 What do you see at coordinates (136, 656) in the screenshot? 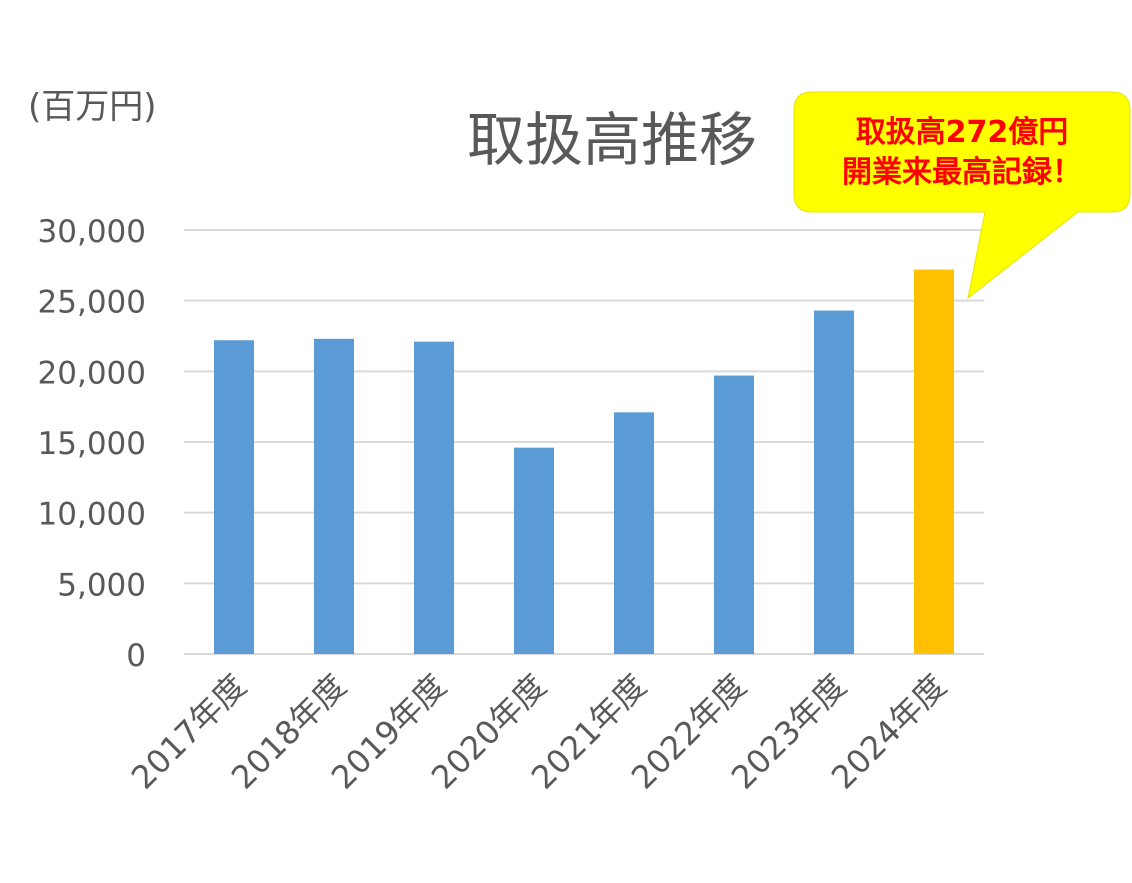
I see `y-tick-label: 0` at bounding box center [136, 656].